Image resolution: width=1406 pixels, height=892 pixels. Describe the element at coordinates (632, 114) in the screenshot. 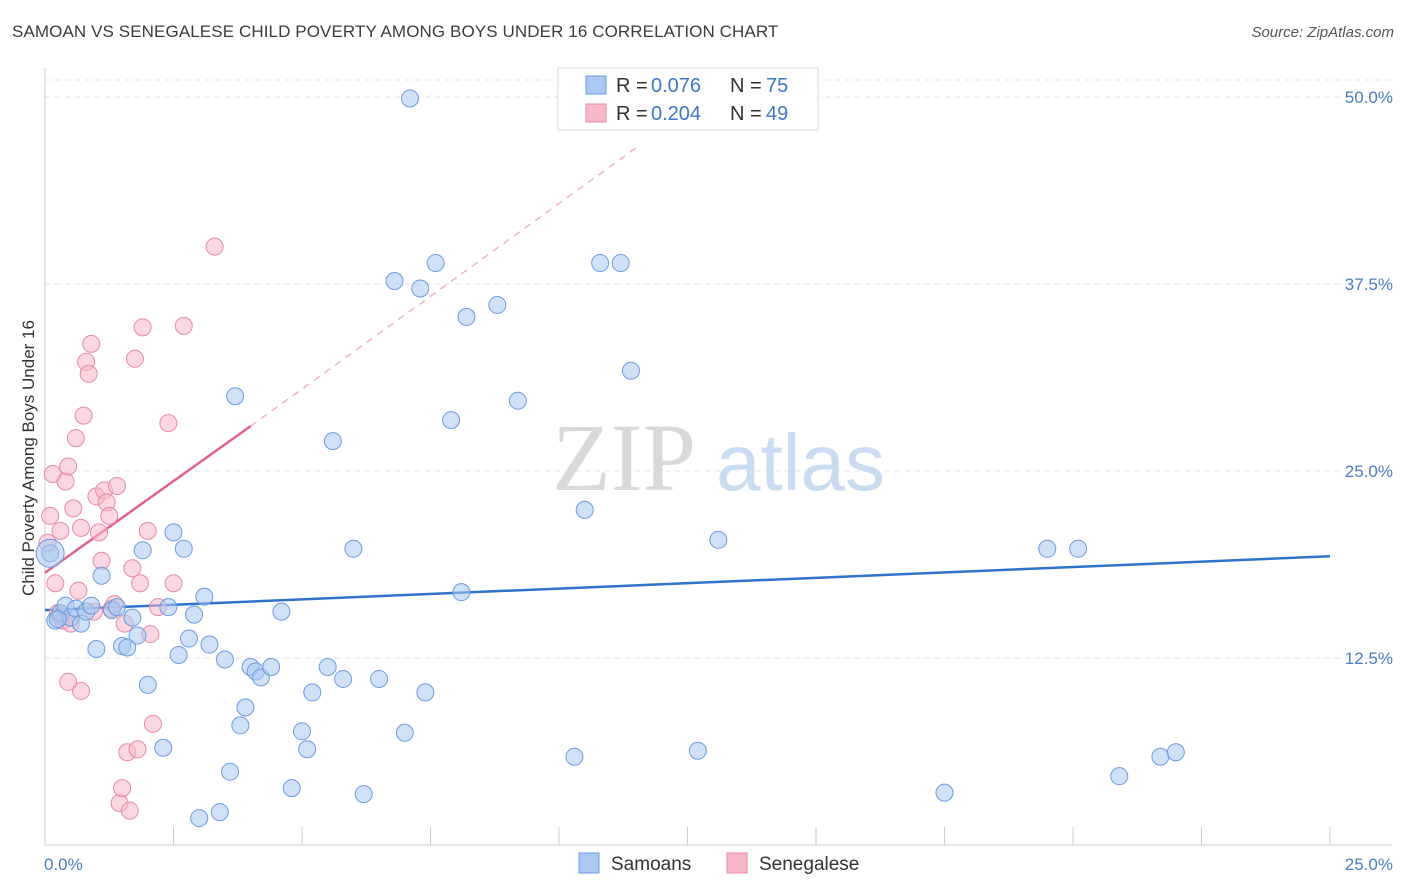

I see `legend-r-label-senegalese: R =` at that location.